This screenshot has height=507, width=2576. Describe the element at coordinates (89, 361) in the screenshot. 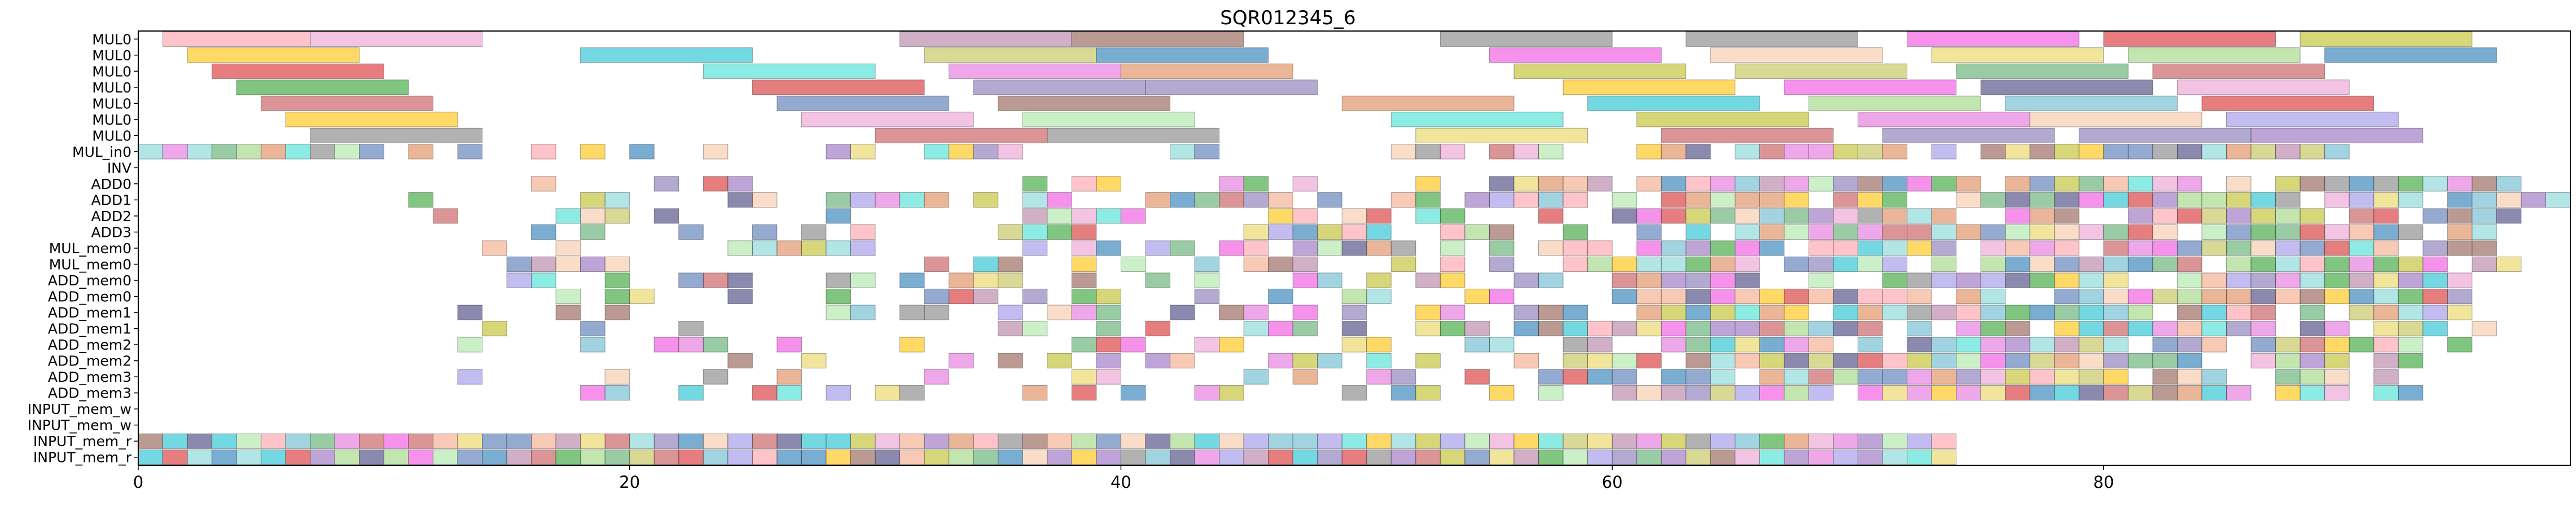

I see `y-tick-label: ADD_mem2` at that location.